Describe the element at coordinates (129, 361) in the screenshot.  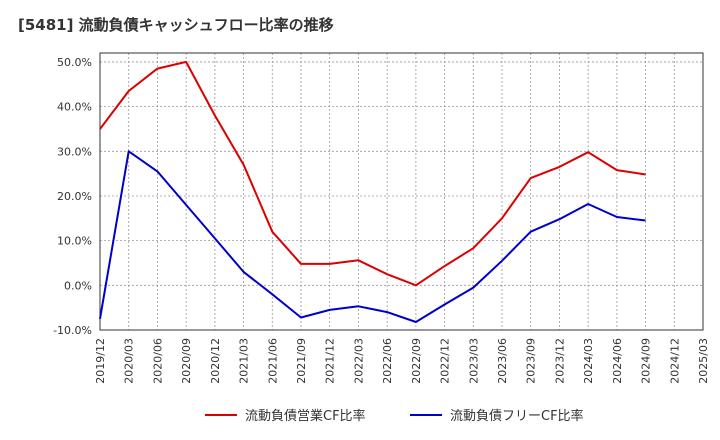
I see `x-tick-label: 2020/03` at that location.